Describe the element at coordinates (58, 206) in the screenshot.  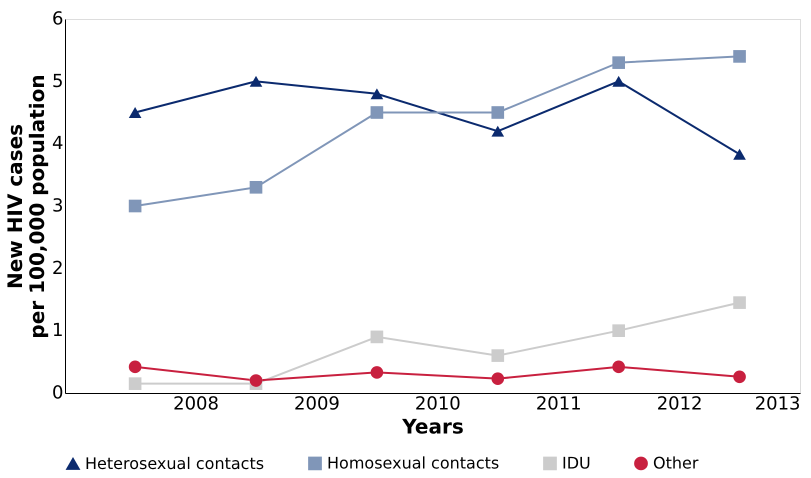
I see `y-tick-label: 3` at that location.